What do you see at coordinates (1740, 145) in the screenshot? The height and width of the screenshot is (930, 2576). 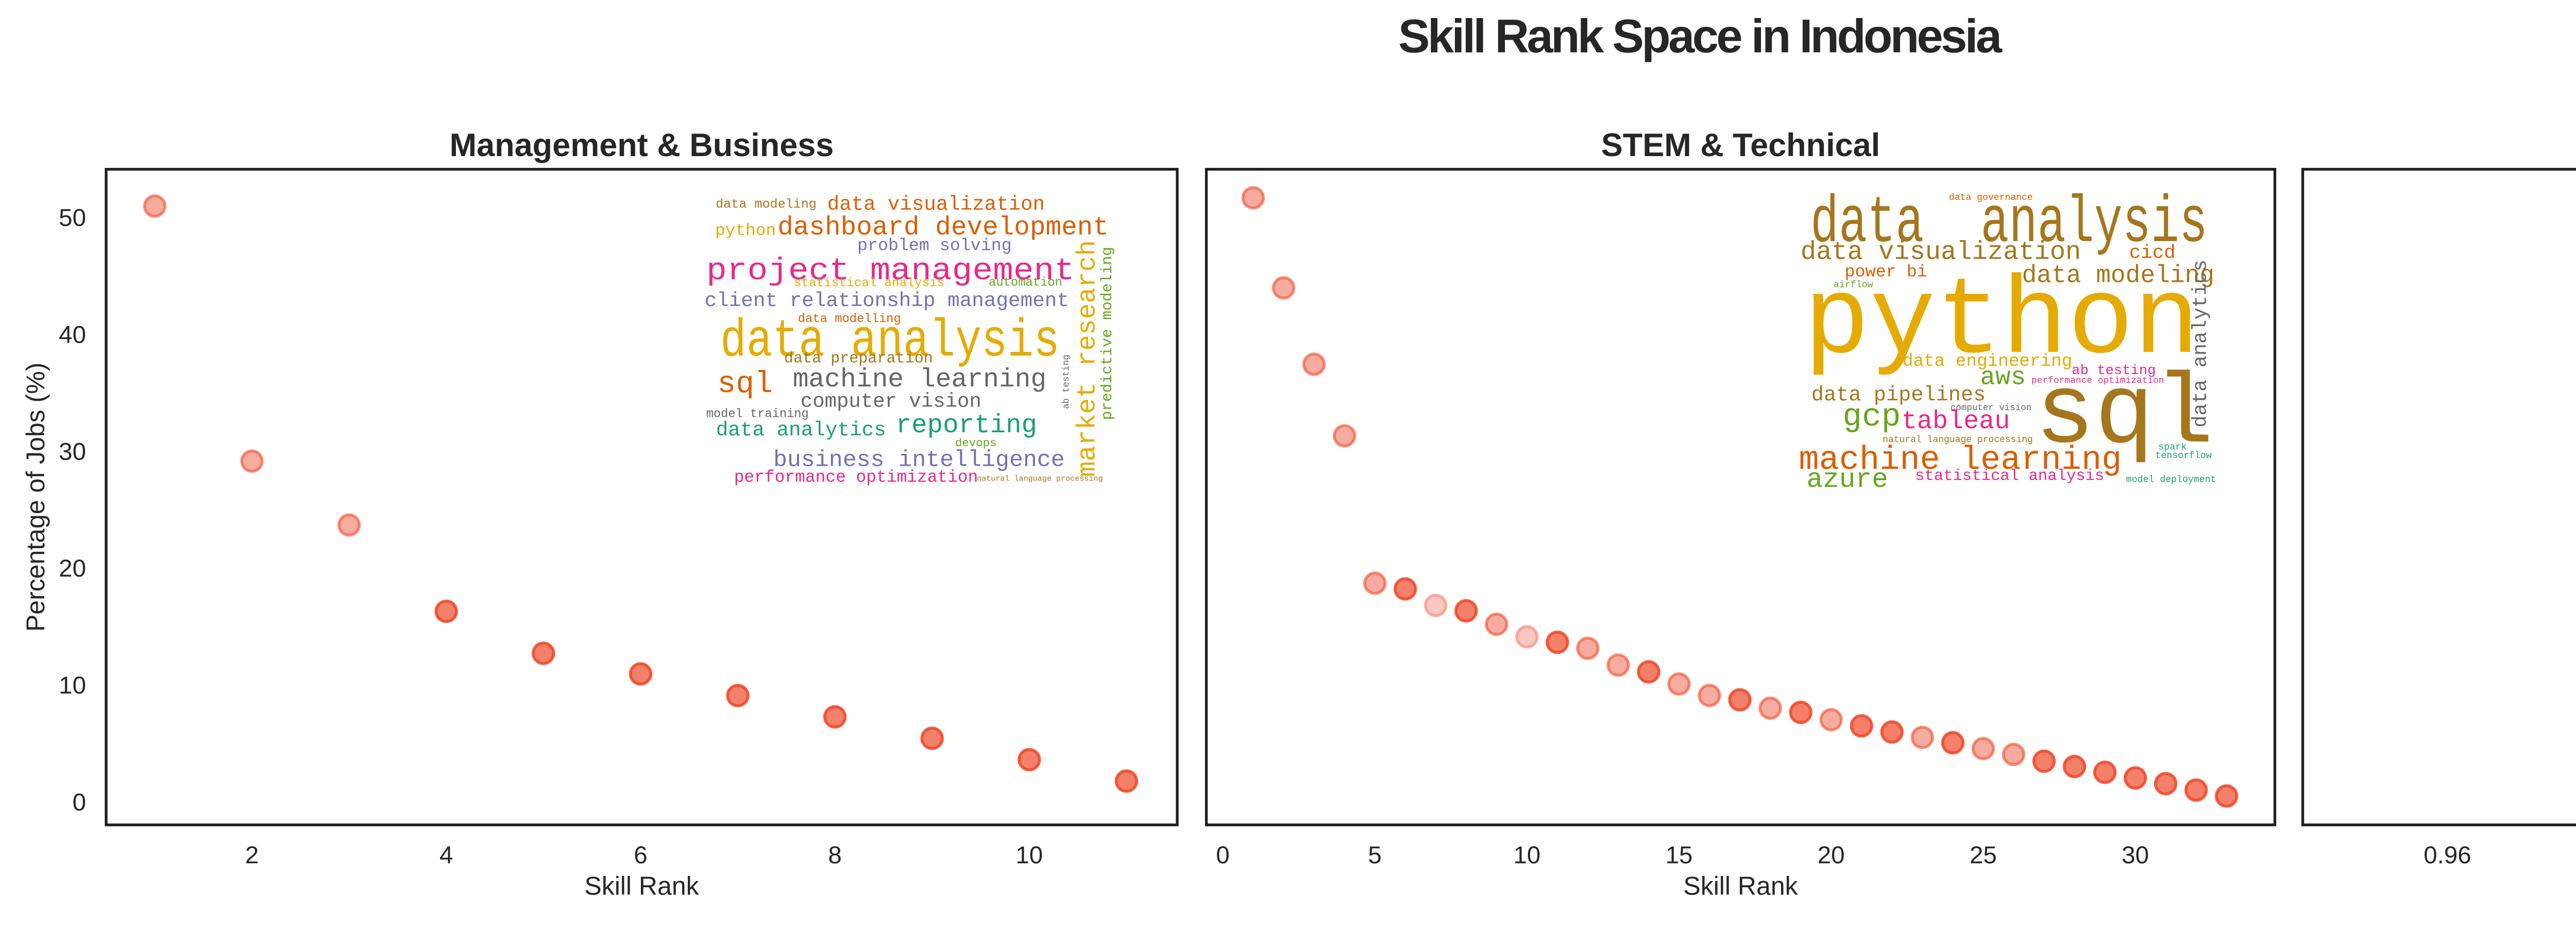 I see `svg-text: STEM & Technical` at bounding box center [1740, 145].